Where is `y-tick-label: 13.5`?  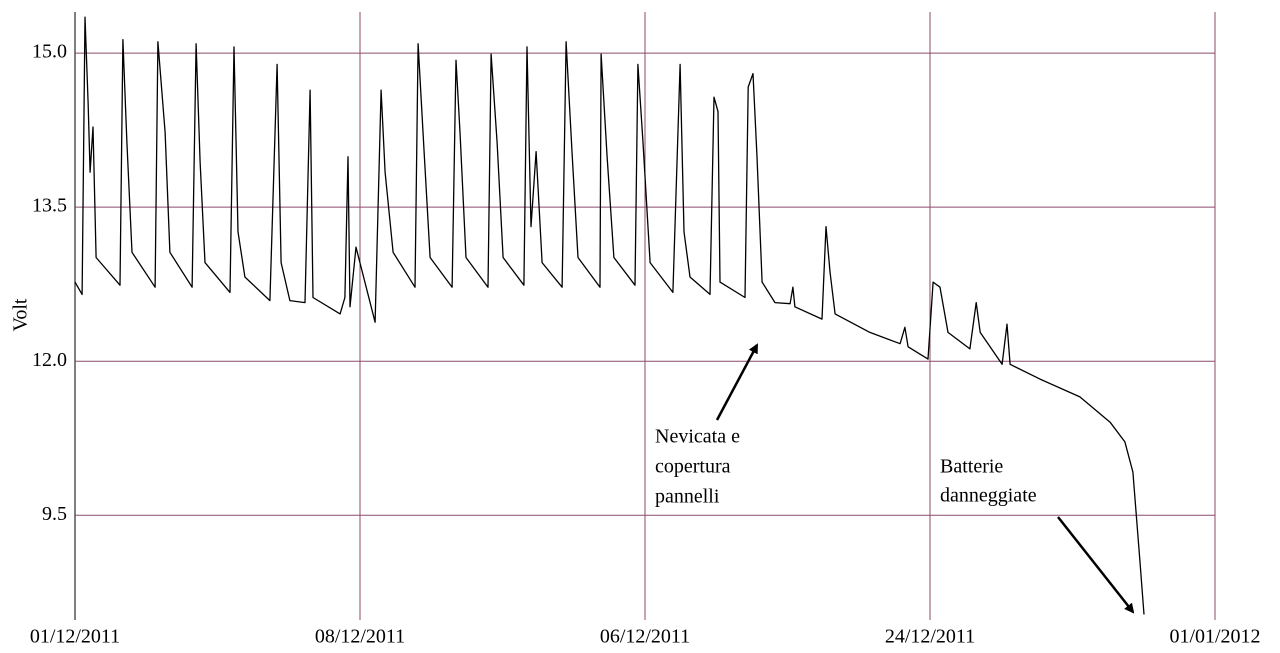 y-tick-label: 13.5 is located at coordinates (49, 206).